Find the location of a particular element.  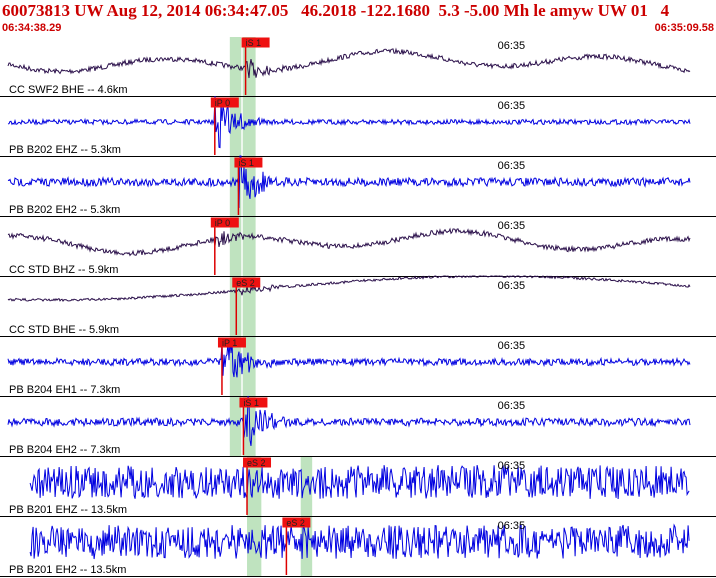

channel-label: PB B202 EHZ -- 5.3km is located at coordinates (65, 150).